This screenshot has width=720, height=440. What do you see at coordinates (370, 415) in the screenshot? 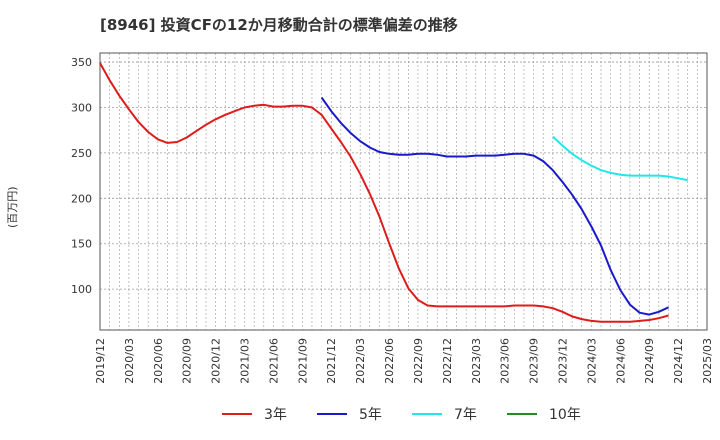
I see `legend-label: 5年` at bounding box center [370, 415].